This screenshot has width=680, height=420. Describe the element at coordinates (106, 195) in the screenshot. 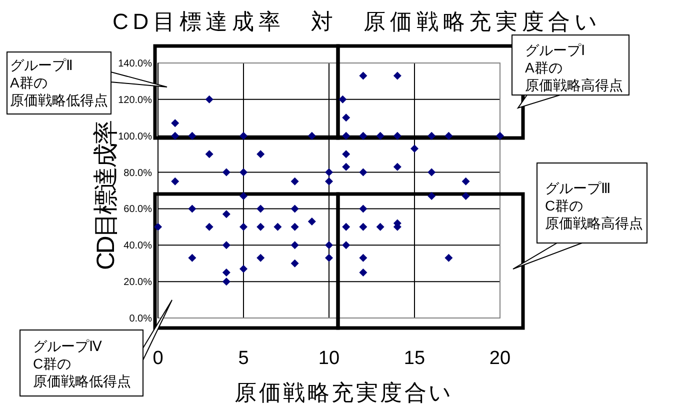

I see `y-axis-title: CD目標達成率` at that location.